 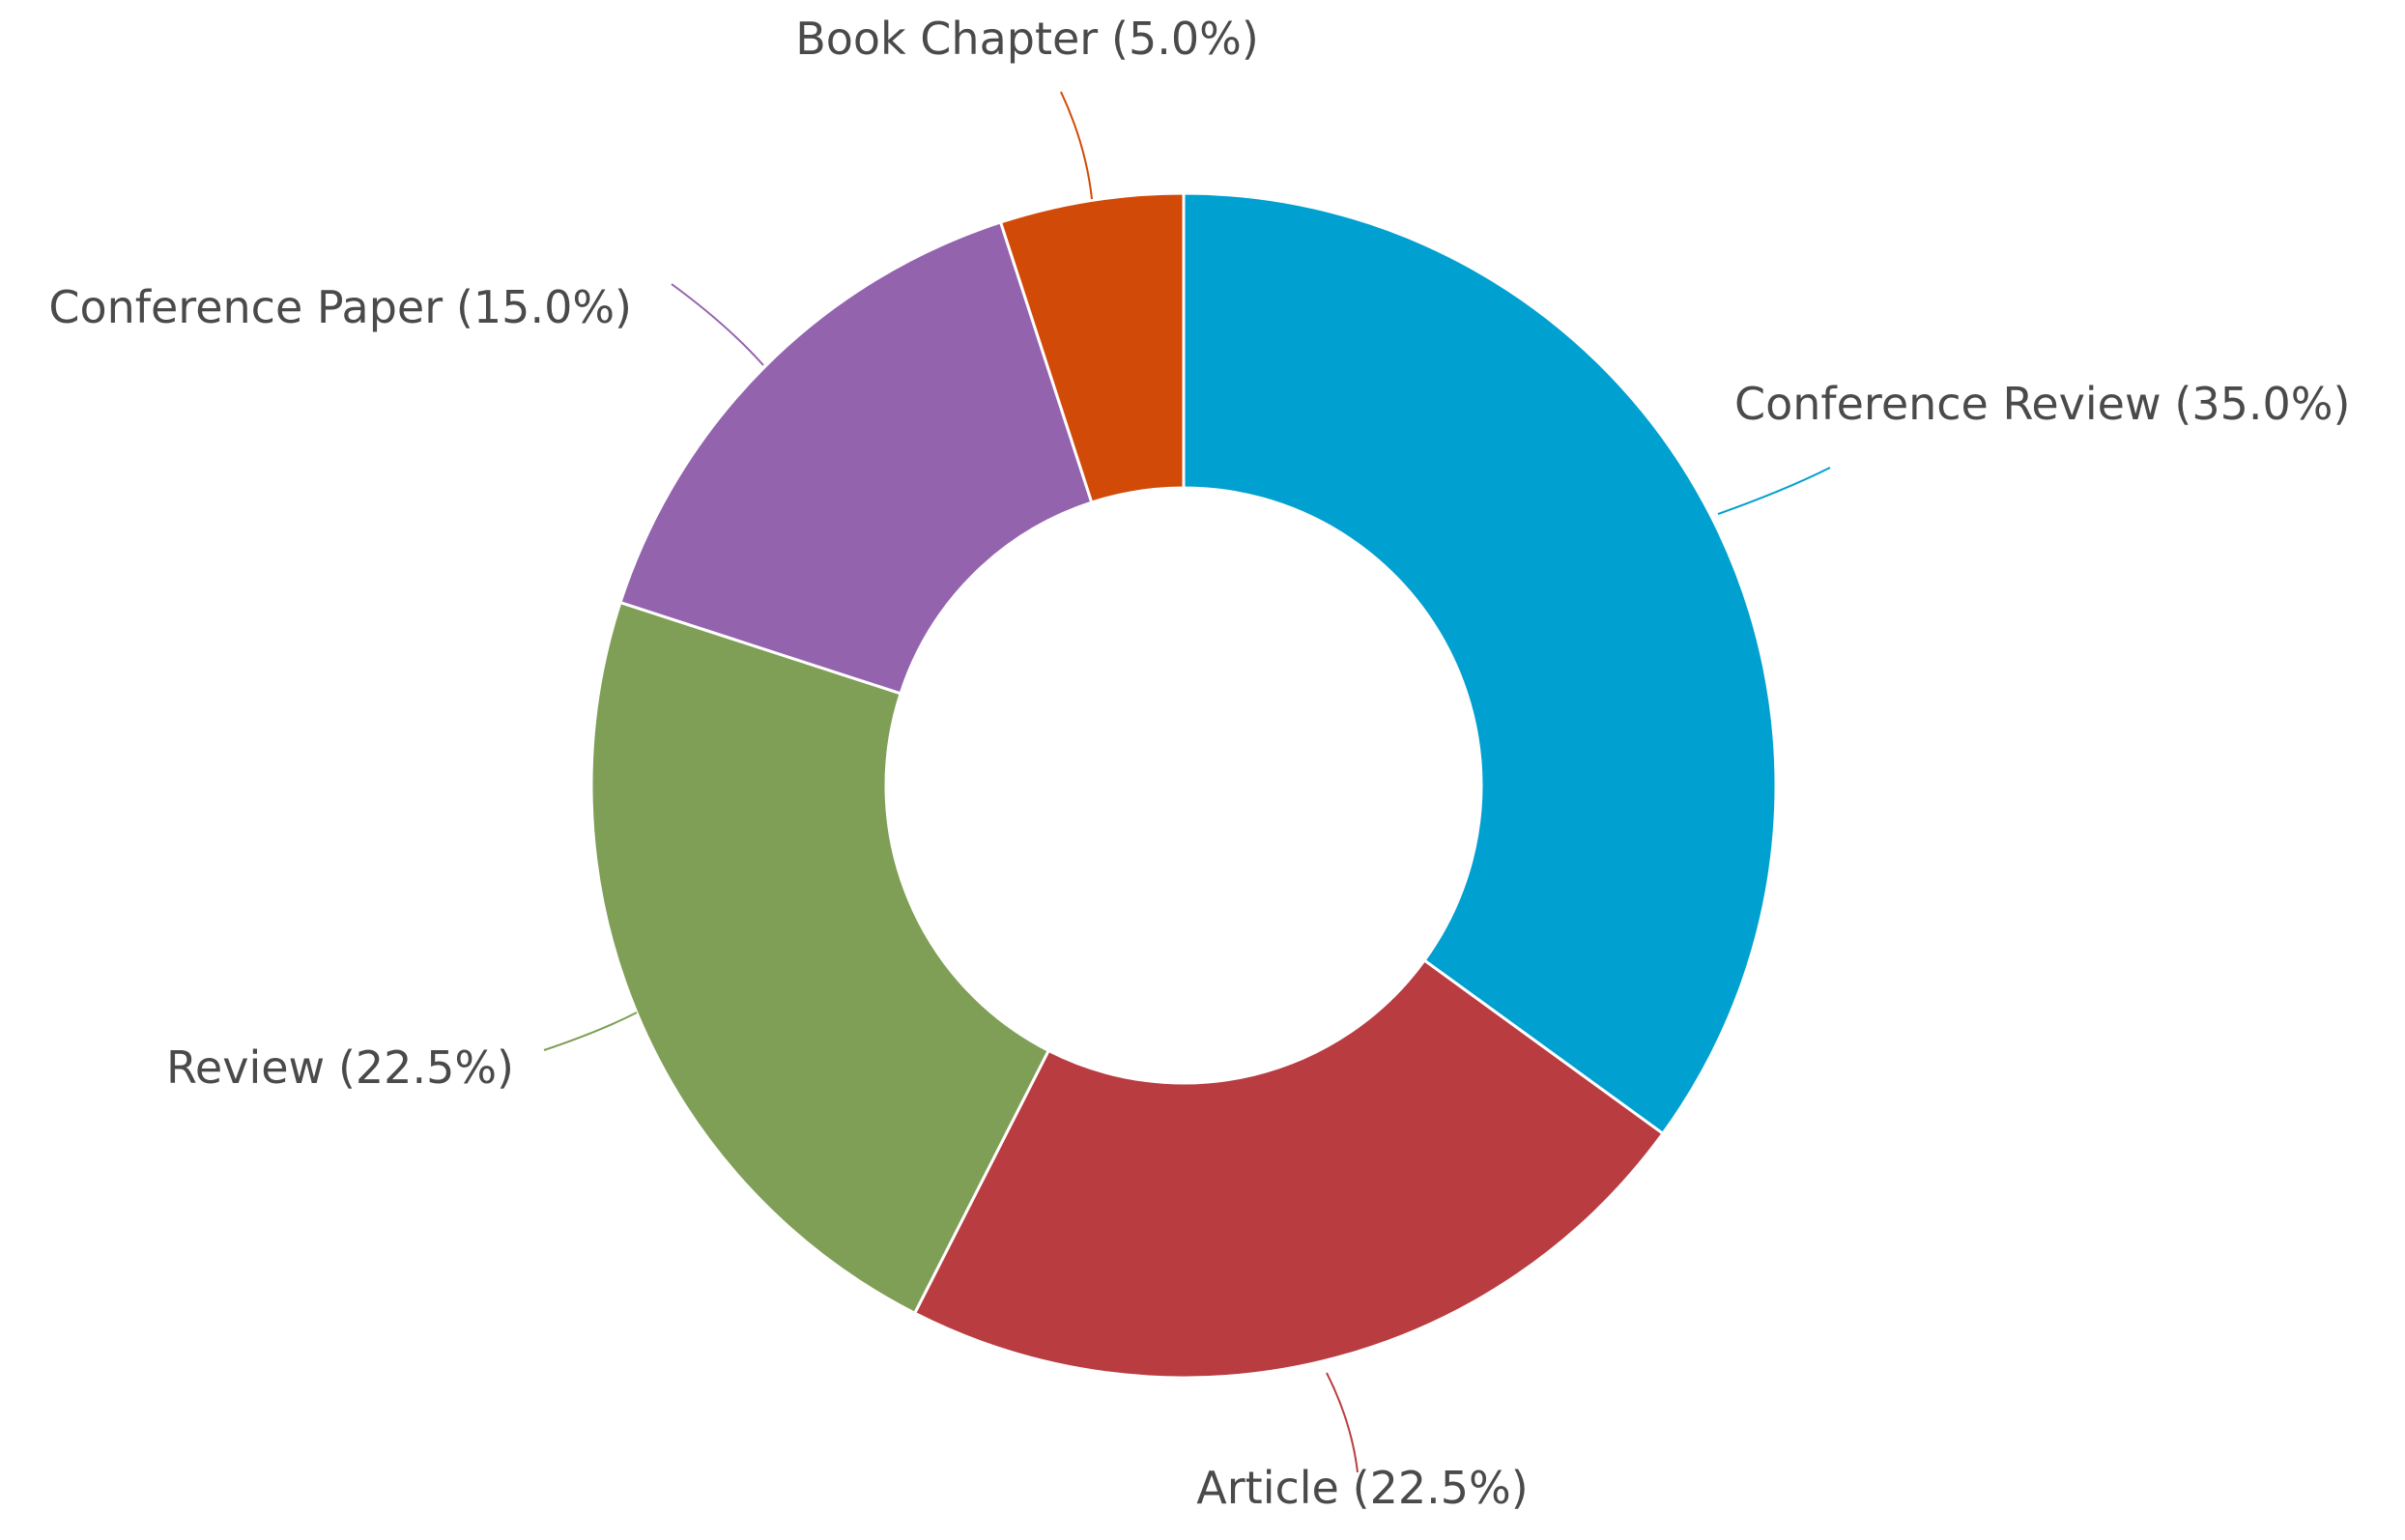 I want to click on slice-label: Conference Paper (15.0%), so click(x=340, y=307).